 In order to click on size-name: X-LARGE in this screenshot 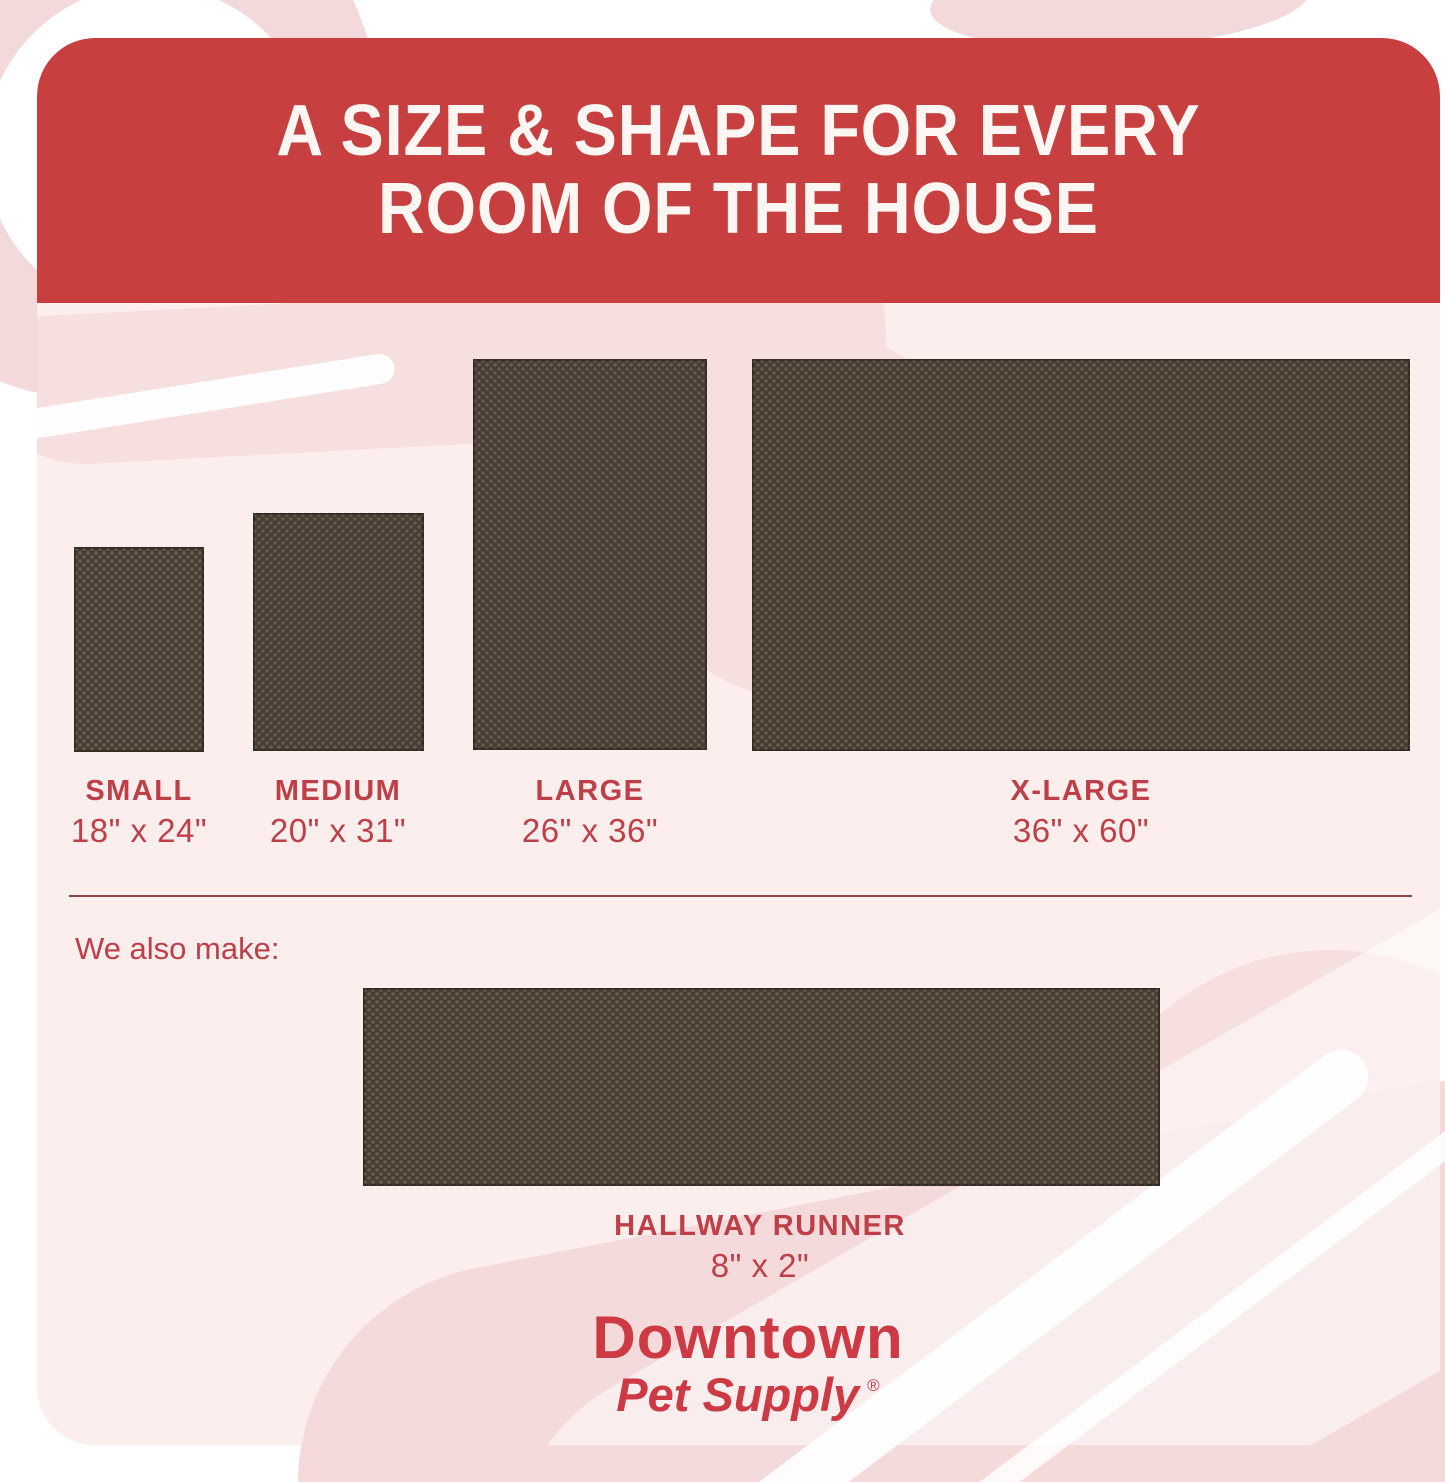, I will do `click(1081, 791)`.